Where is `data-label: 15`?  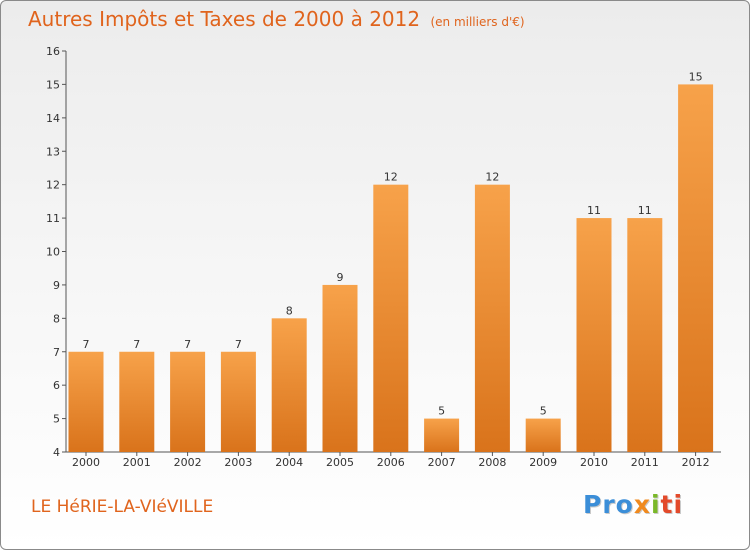 data-label: 15 is located at coordinates (696, 76).